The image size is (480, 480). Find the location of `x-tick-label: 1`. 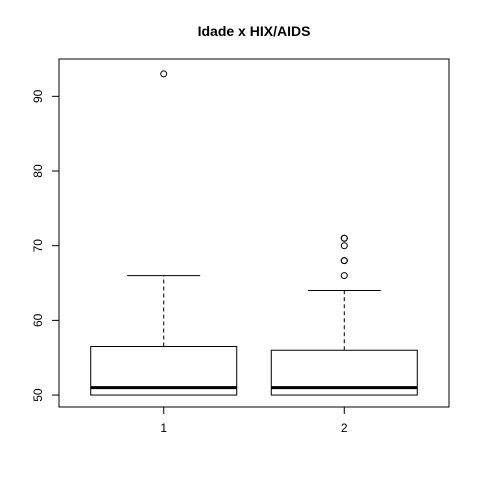

x-tick-label: 1 is located at coordinates (163, 428).